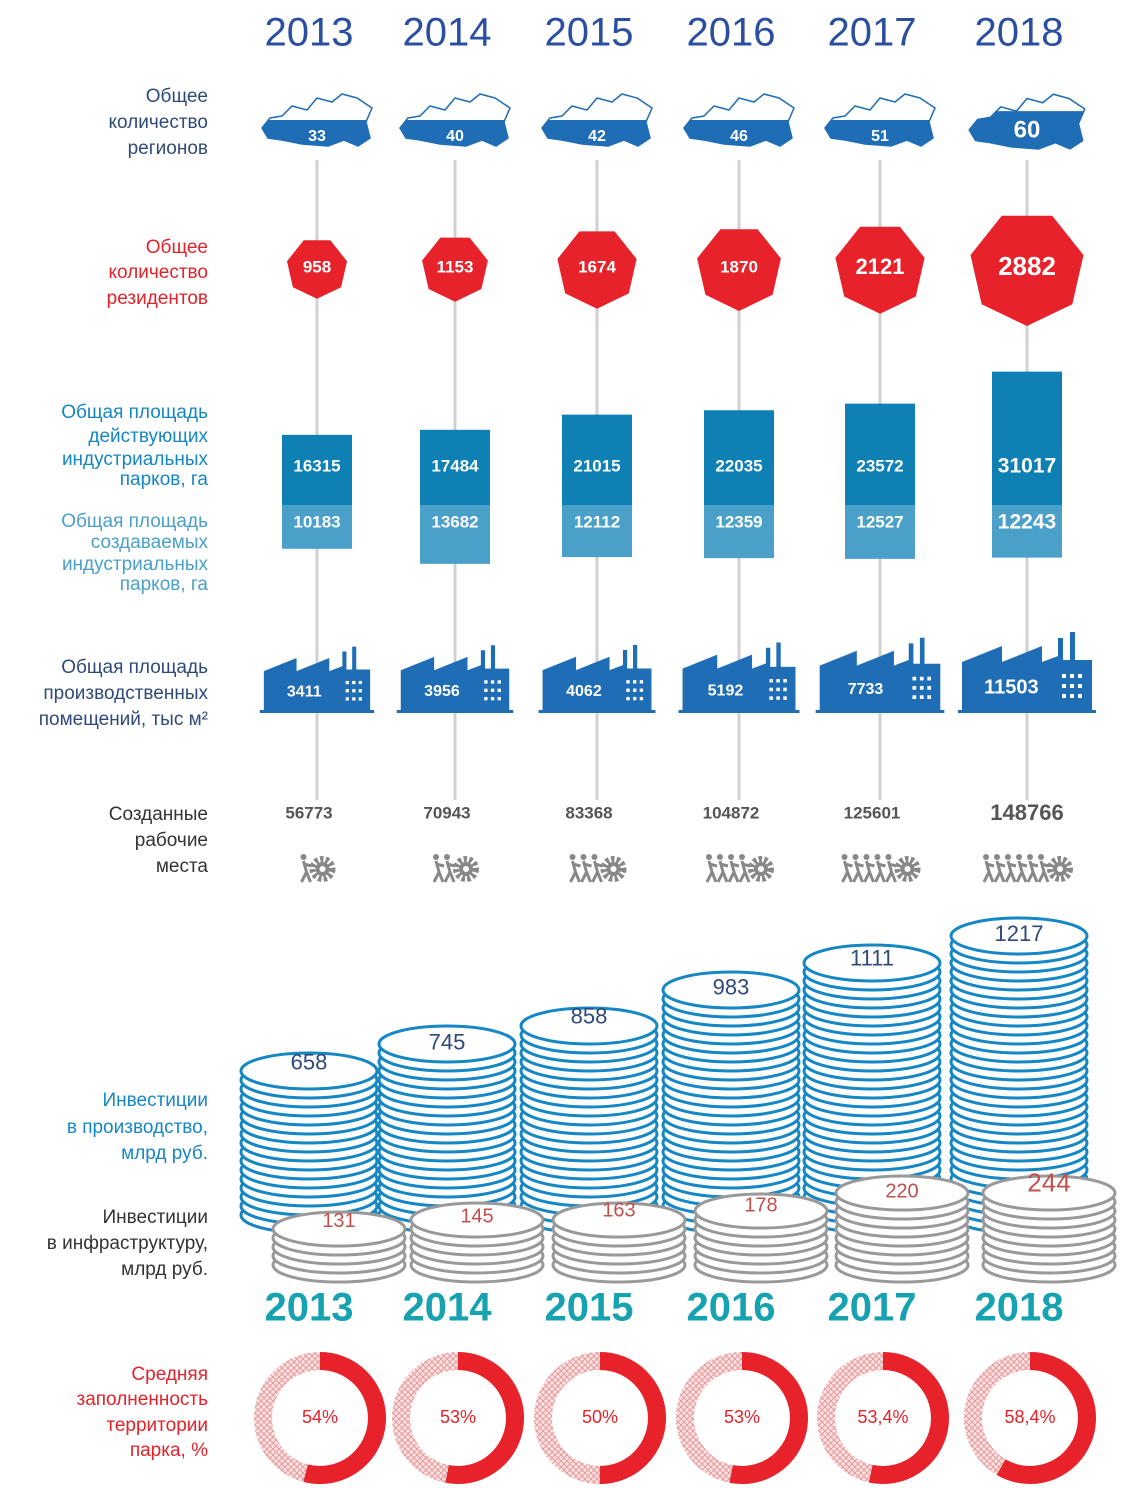 The width and height of the screenshot is (1124, 1488). What do you see at coordinates (1019, 1308) in the screenshot?
I see `year-bottom: 2018` at bounding box center [1019, 1308].